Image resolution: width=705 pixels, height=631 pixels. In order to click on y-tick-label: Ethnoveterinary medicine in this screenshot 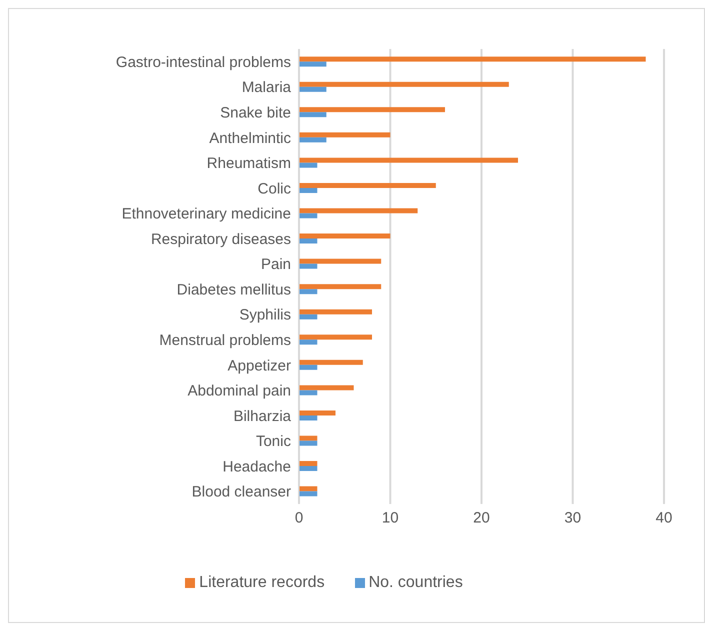, I will do `click(206, 214)`.